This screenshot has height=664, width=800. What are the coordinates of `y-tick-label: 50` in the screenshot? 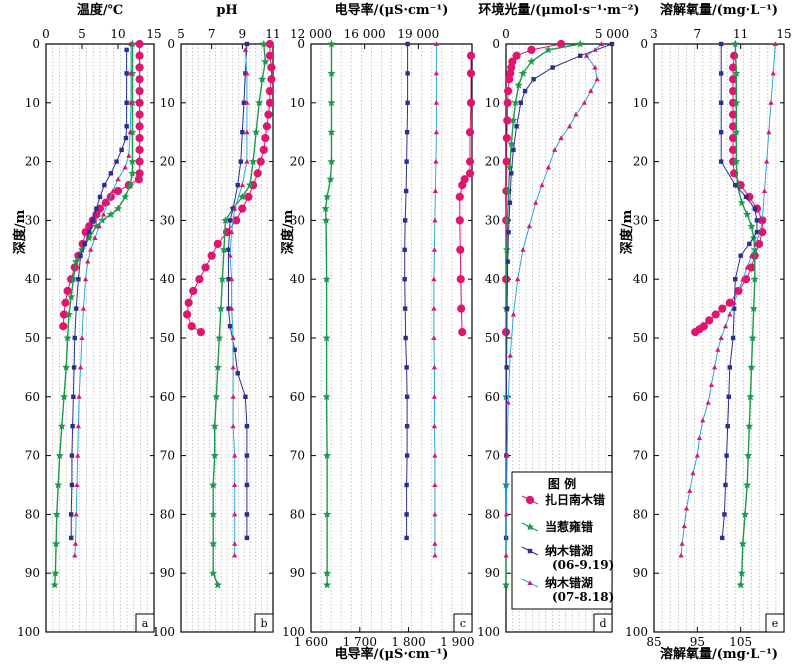 It's located at (640, 338).